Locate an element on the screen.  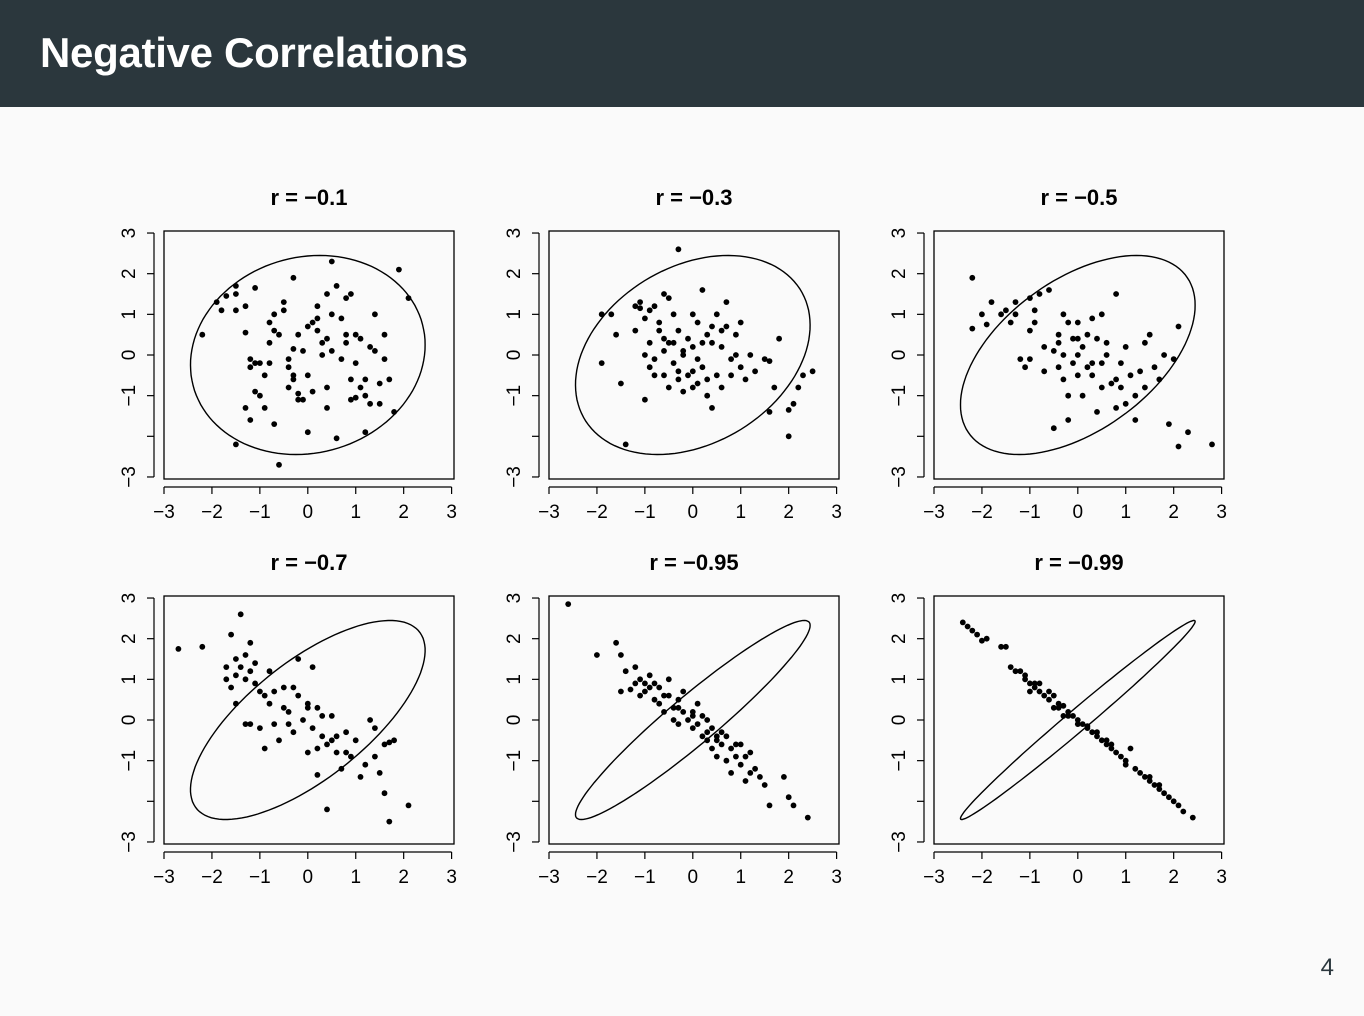
confidence-ellipse is located at coordinates (1077, 355).